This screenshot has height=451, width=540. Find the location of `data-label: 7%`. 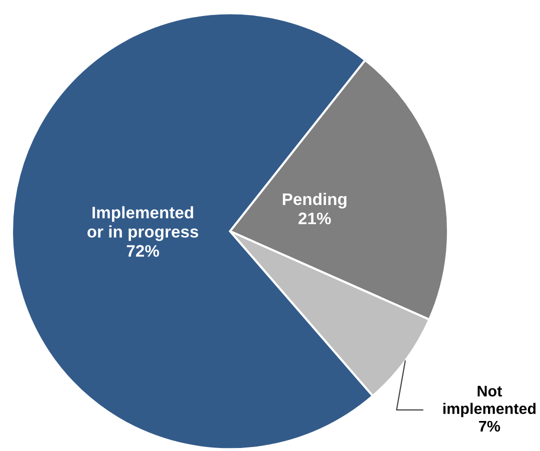

data-label: 7% is located at coordinates (489, 426).